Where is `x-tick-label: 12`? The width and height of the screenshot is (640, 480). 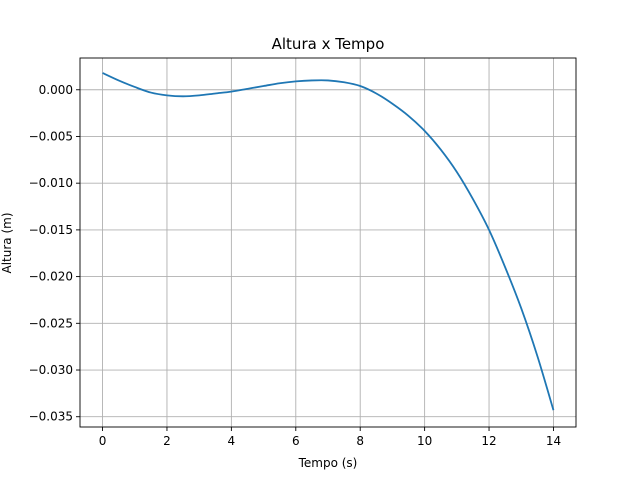
x-tick-label: 12 is located at coordinates (488, 441).